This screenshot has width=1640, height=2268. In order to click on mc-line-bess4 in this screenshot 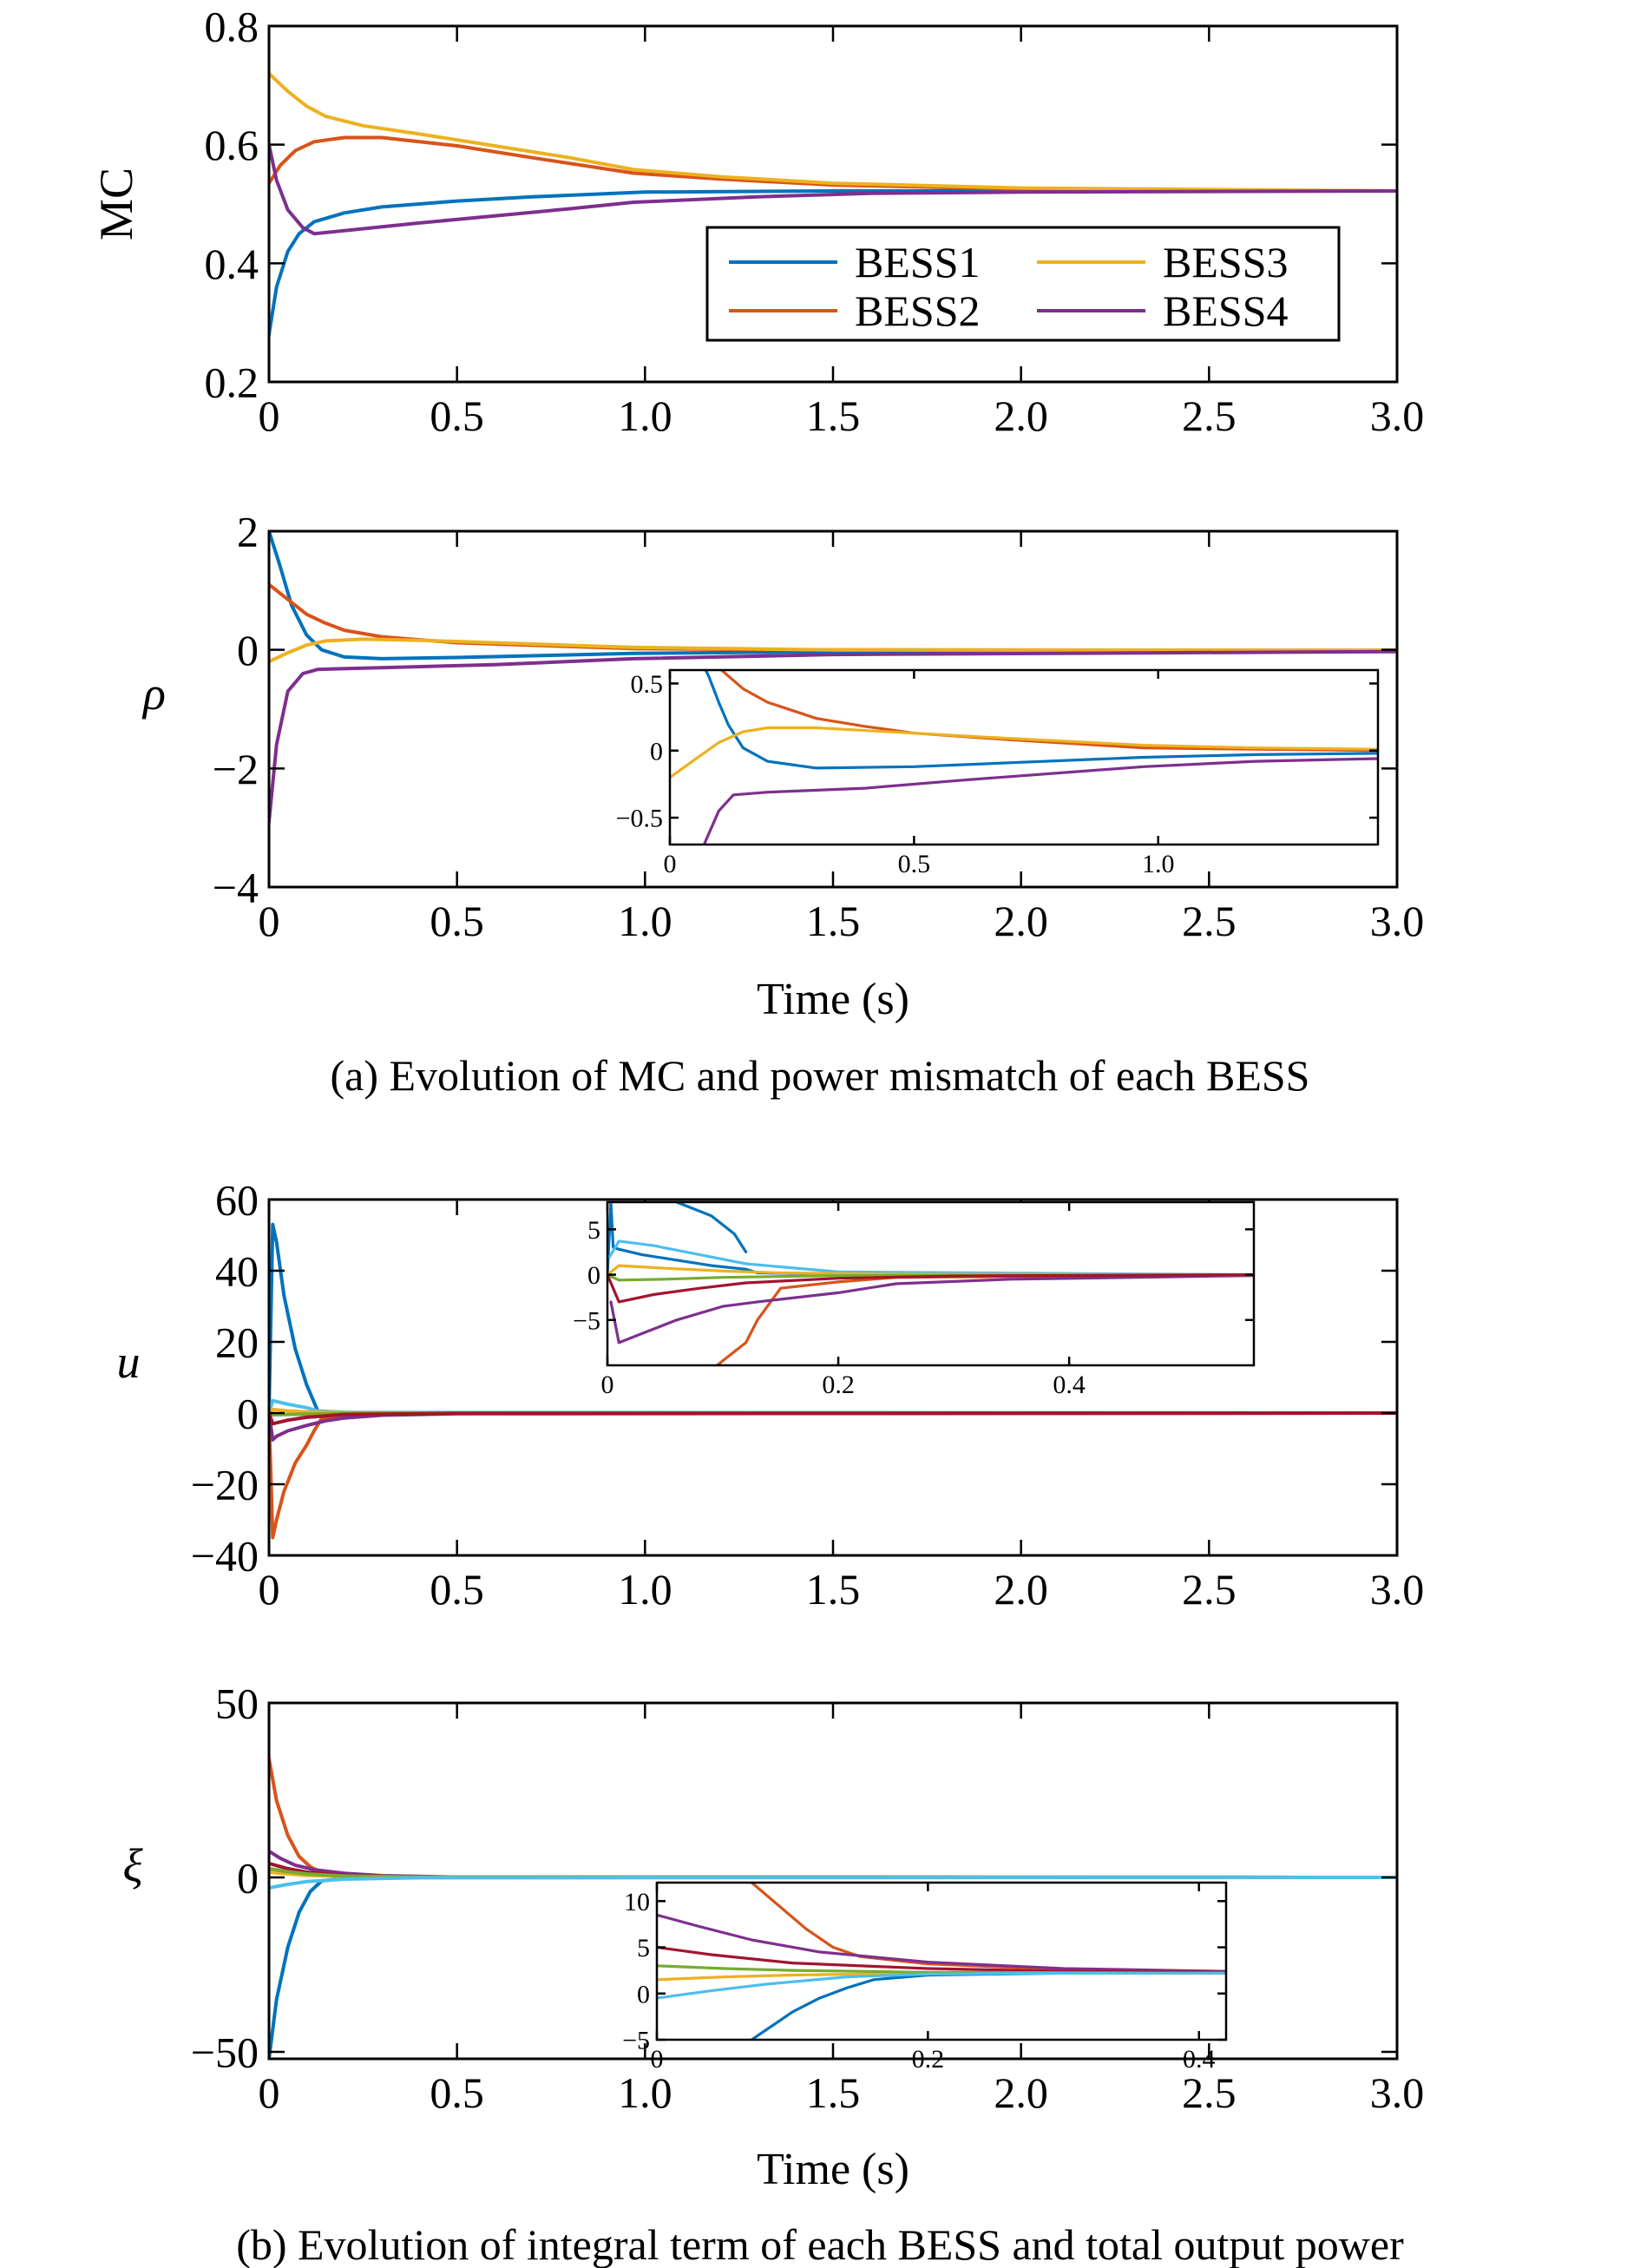, I will do `click(833, 189)`.